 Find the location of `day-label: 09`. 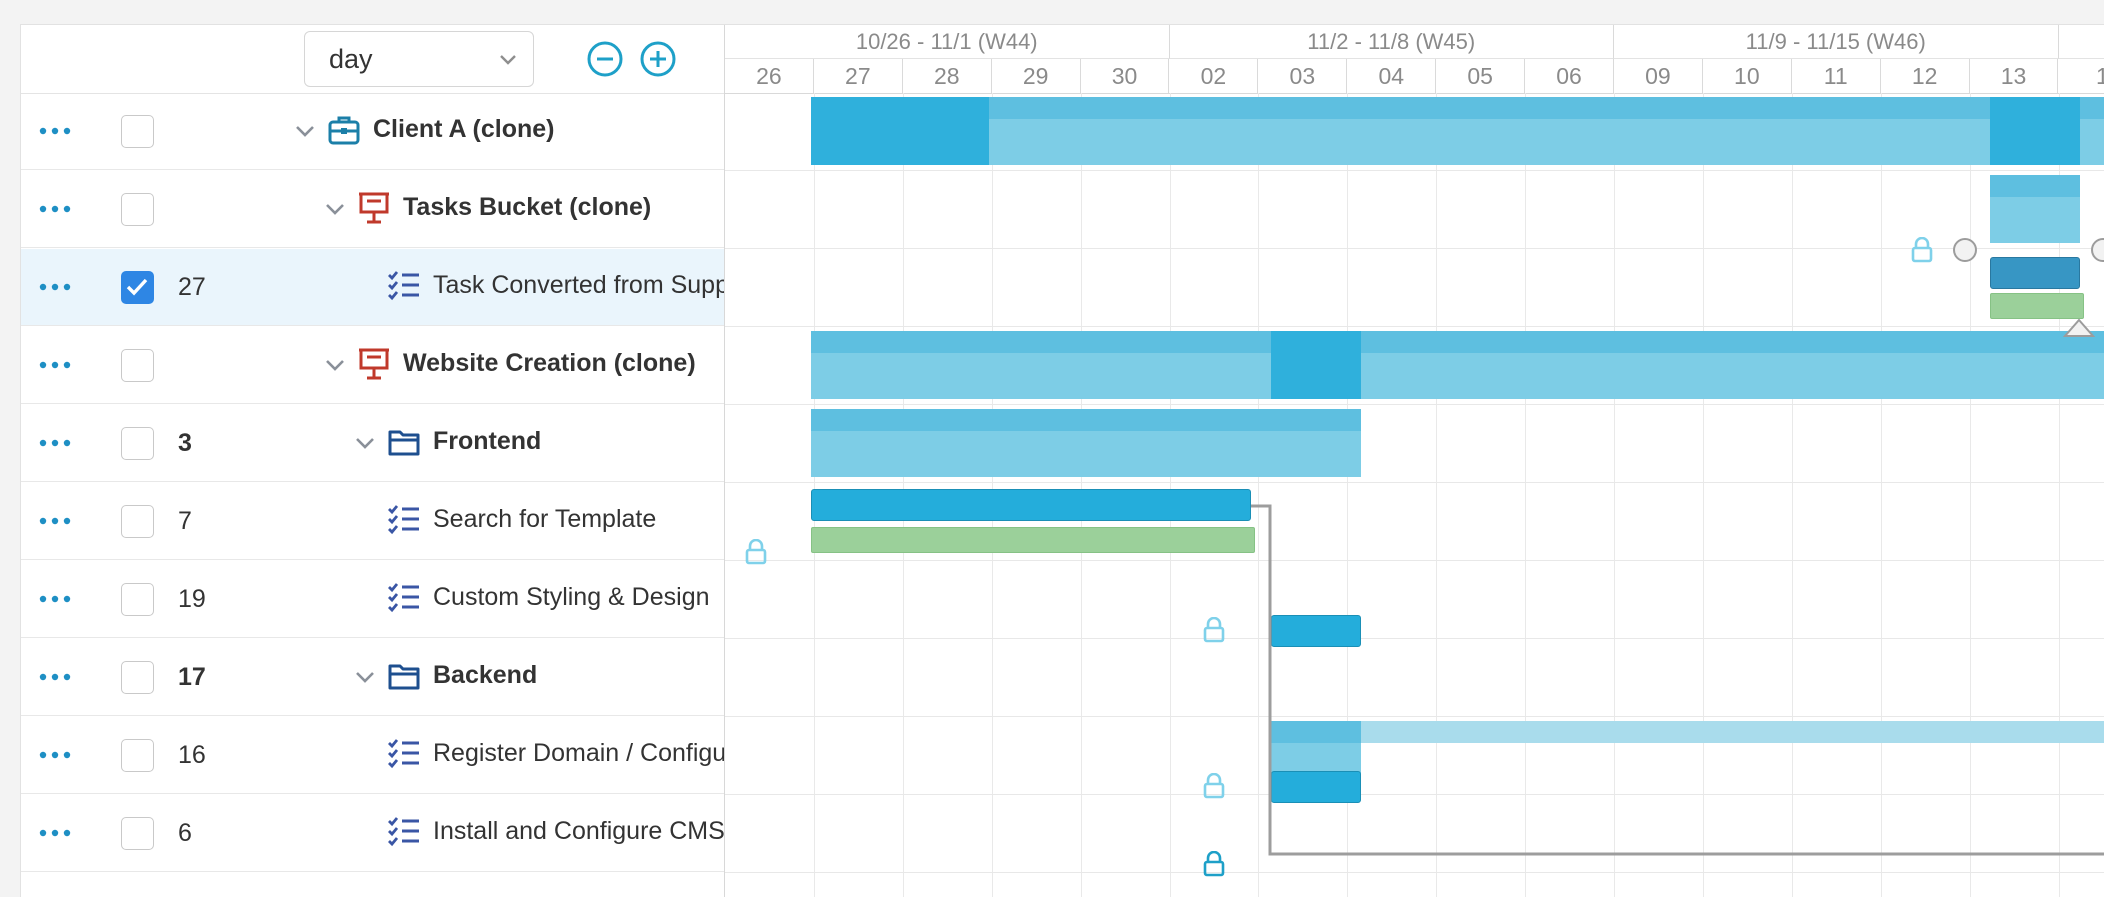

day-label: 09 is located at coordinates (1658, 76).